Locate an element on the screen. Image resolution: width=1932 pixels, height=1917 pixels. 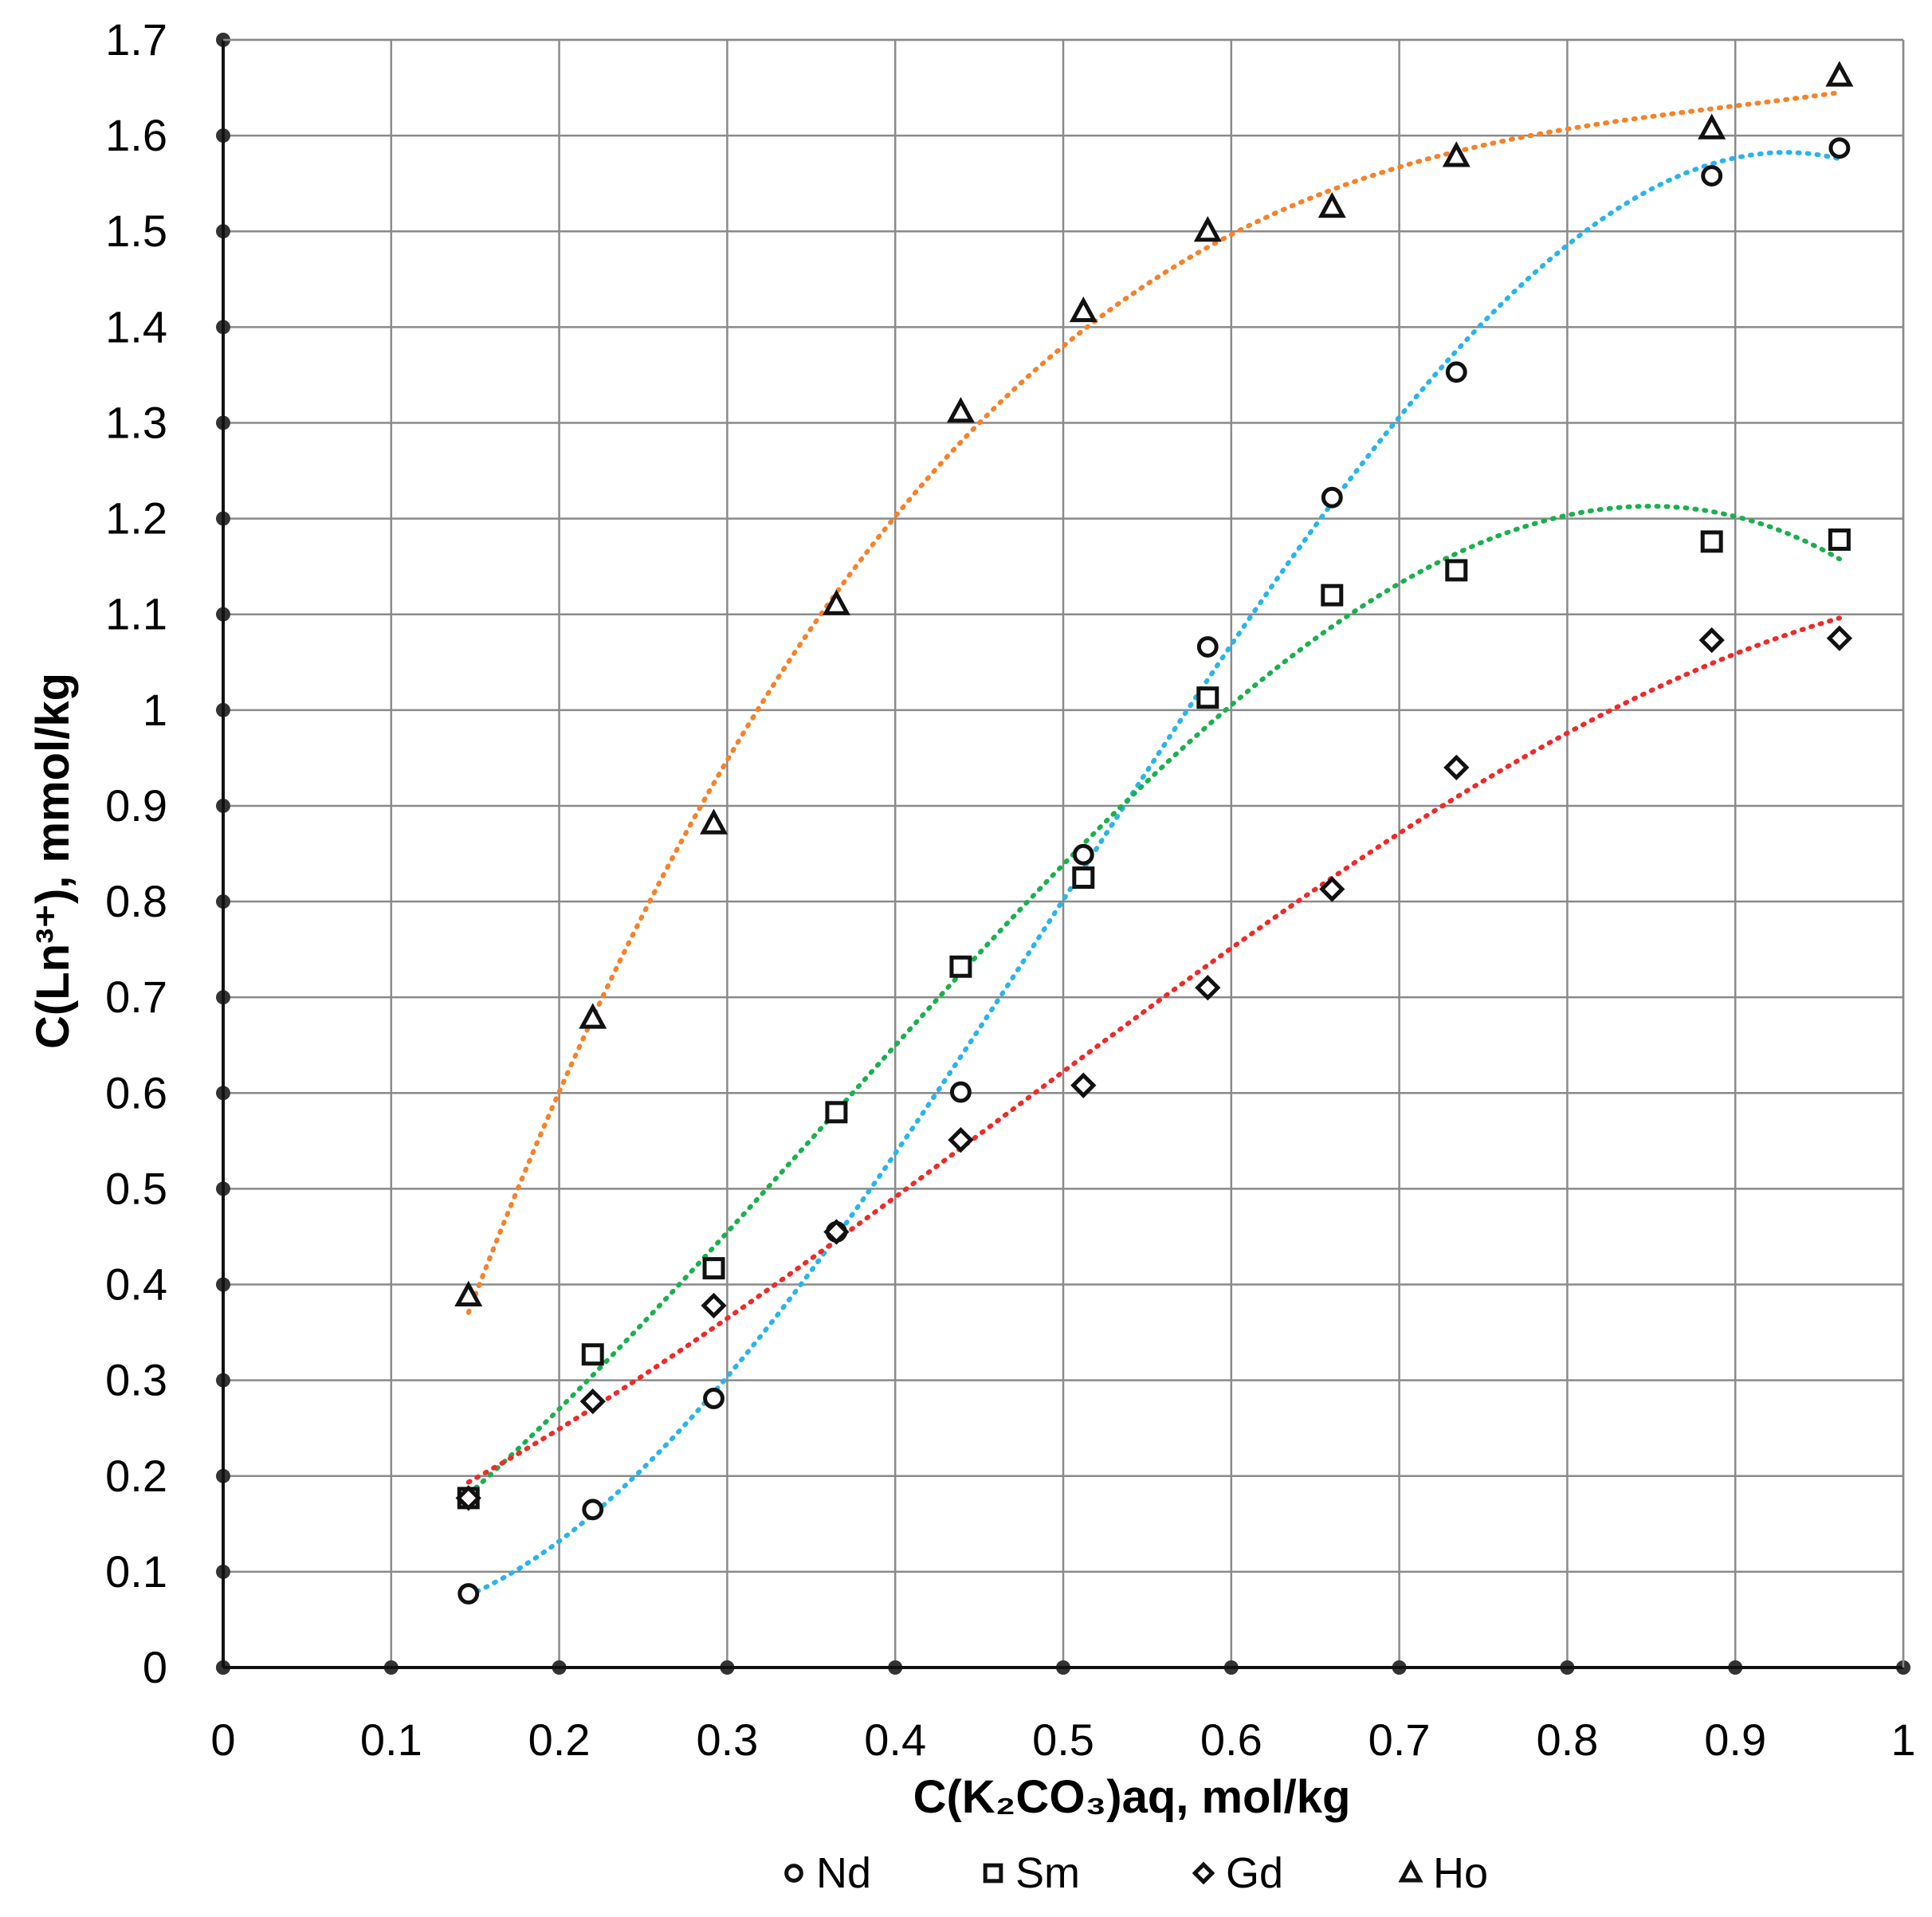
y-tick-label: 0 is located at coordinates (155, 1667).